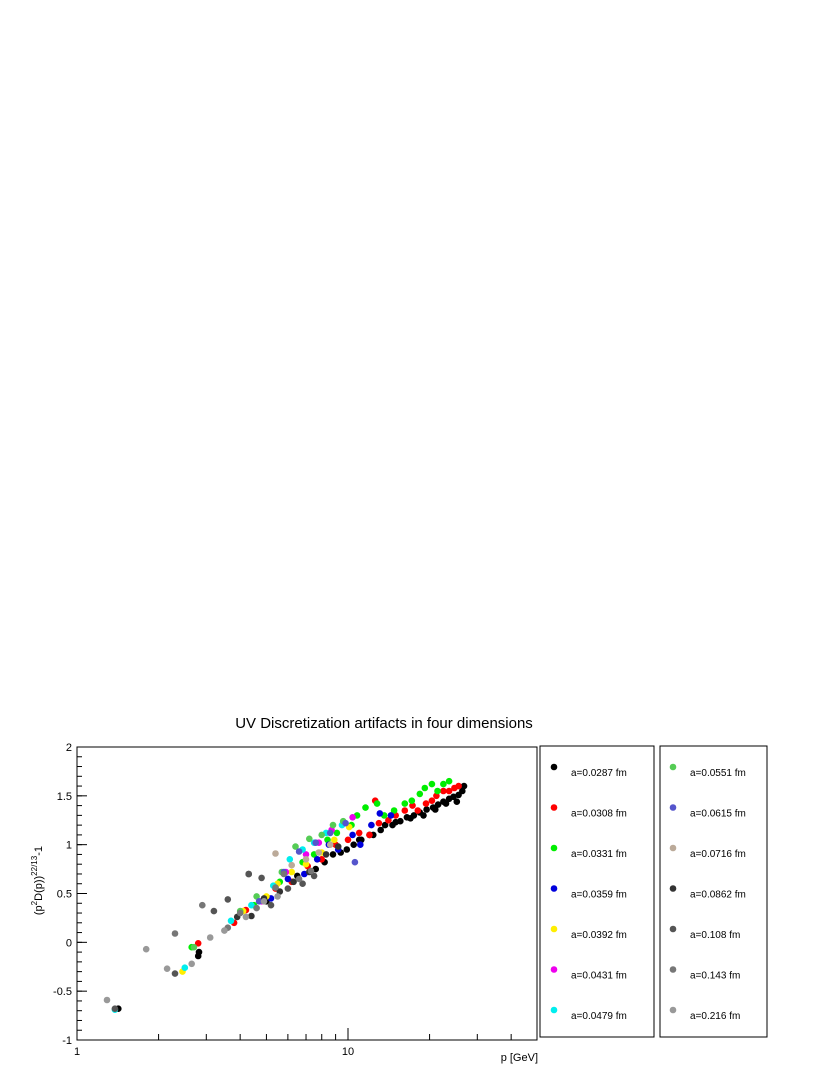 Image resolution: width=830 pixels, height=1075 pixels. What do you see at coordinates (64, 895) in the screenshot?
I see `y-tick-label: 0.5` at bounding box center [64, 895].